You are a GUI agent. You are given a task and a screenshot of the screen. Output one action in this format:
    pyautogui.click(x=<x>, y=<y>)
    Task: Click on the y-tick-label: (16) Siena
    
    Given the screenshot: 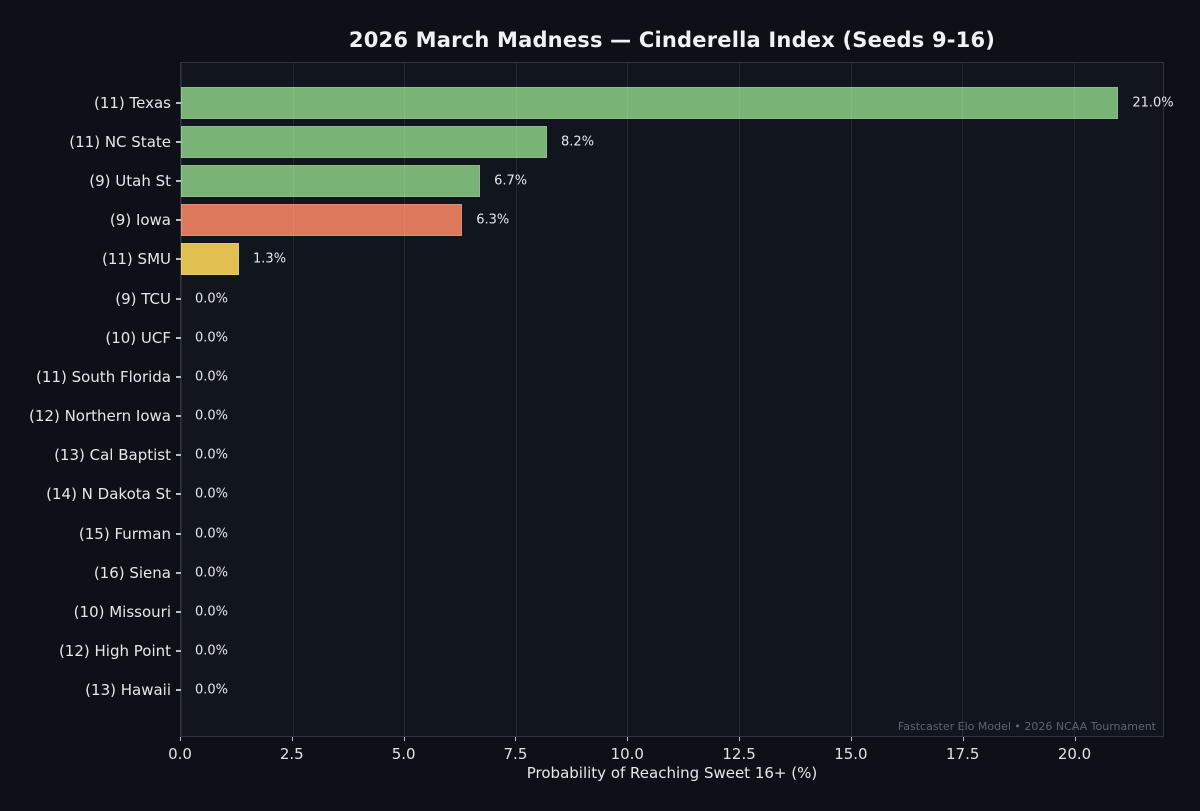 What is the action you would take?
    pyautogui.click(x=132, y=572)
    